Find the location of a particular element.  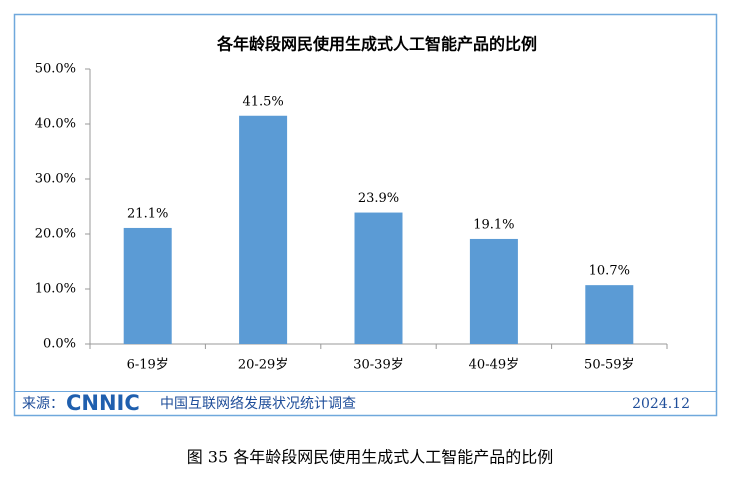

caption: 图 35 各年龄段网民使用生成式人工智能产品的比例 is located at coordinates (370, 457).